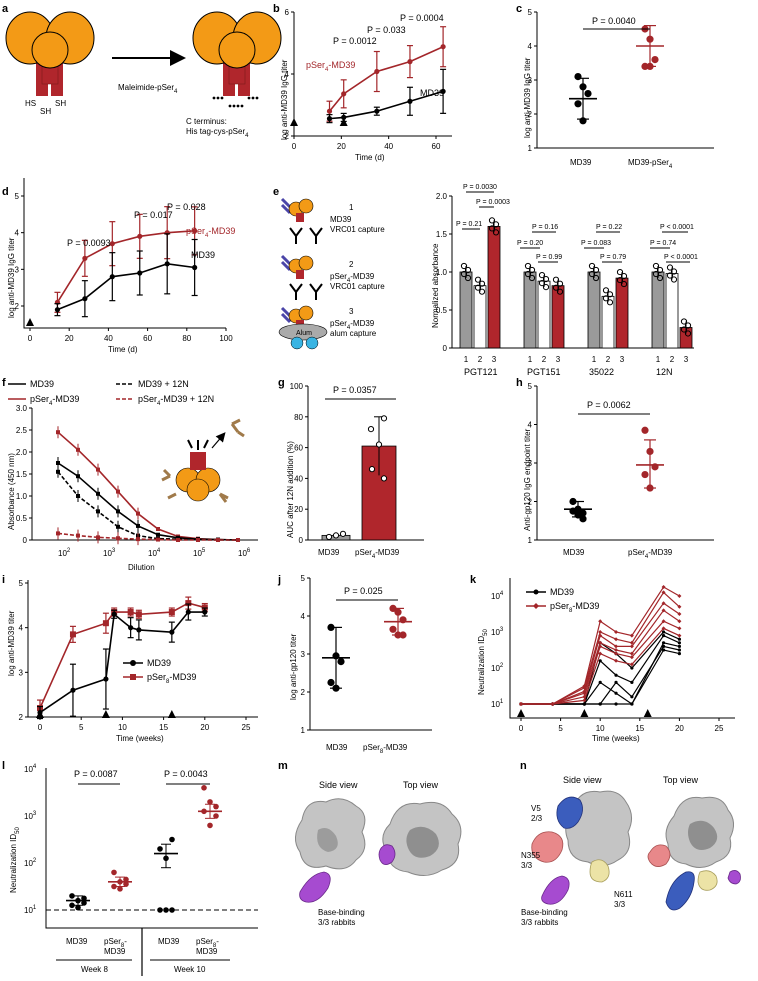  I want to click on panel-letter-n: n, so click(523, 766).